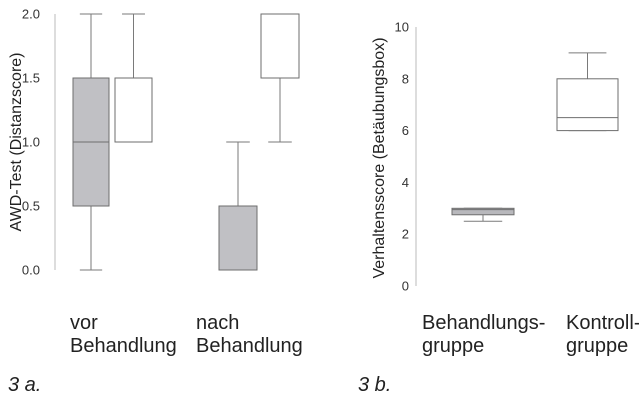 The image size is (639, 399). What do you see at coordinates (16, 142) in the screenshot?
I see `y-axis-label: AWD-Test (Distanzscore)` at bounding box center [16, 142].